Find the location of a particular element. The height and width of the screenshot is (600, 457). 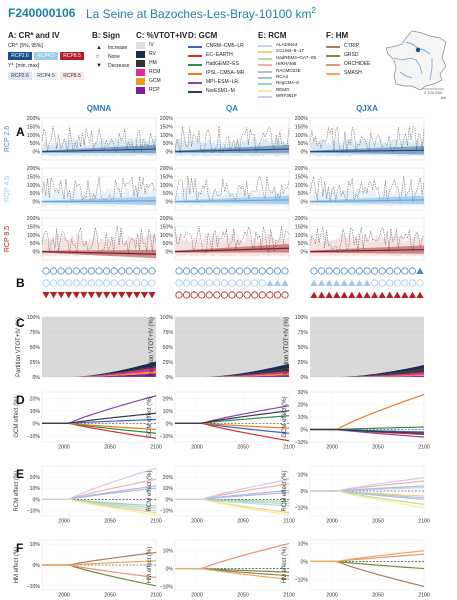

river-loire is located at coordinates (408, 66).